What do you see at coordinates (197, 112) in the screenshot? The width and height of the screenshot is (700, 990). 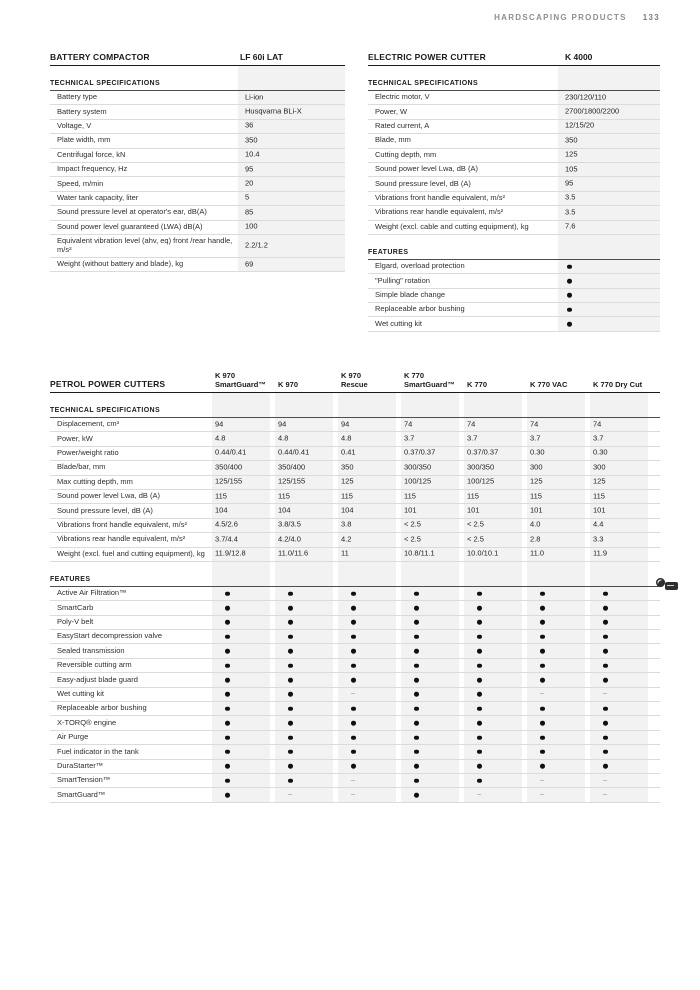 I see `spec-row: Battery system Husqvarna BLi-X` at bounding box center [197, 112].